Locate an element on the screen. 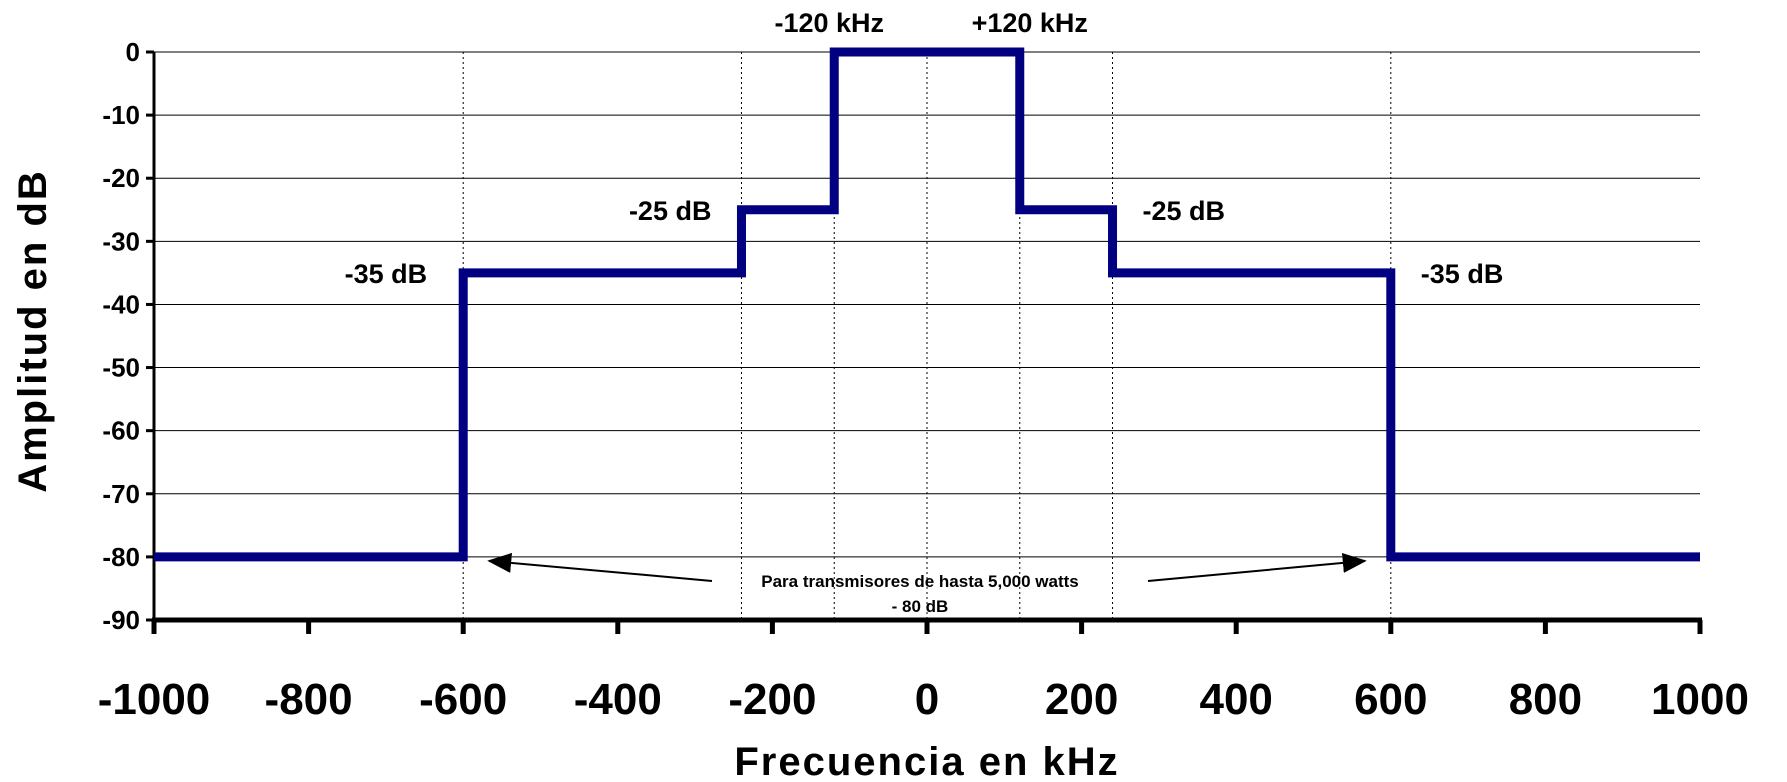  y-tick-label: -30 is located at coordinates (121, 241).